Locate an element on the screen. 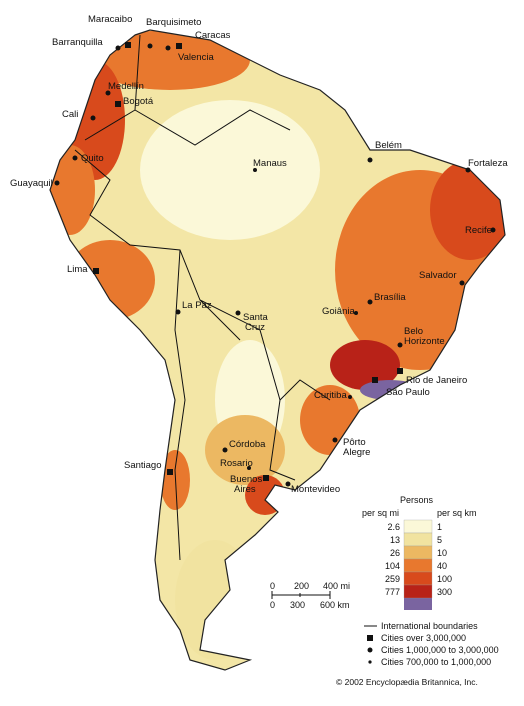 The height and width of the screenshot is (706, 524). key-label: Cities over 3,000,000 is located at coordinates (423, 638).